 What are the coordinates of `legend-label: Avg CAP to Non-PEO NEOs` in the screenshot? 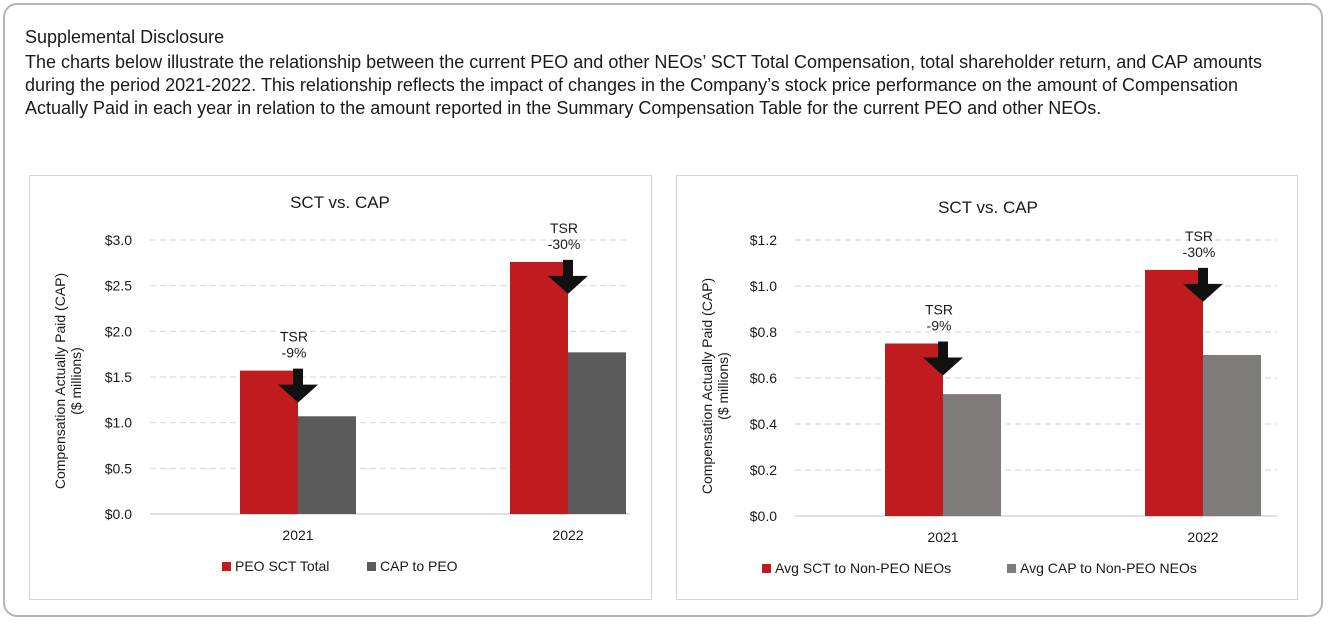 It's located at (1108, 568).